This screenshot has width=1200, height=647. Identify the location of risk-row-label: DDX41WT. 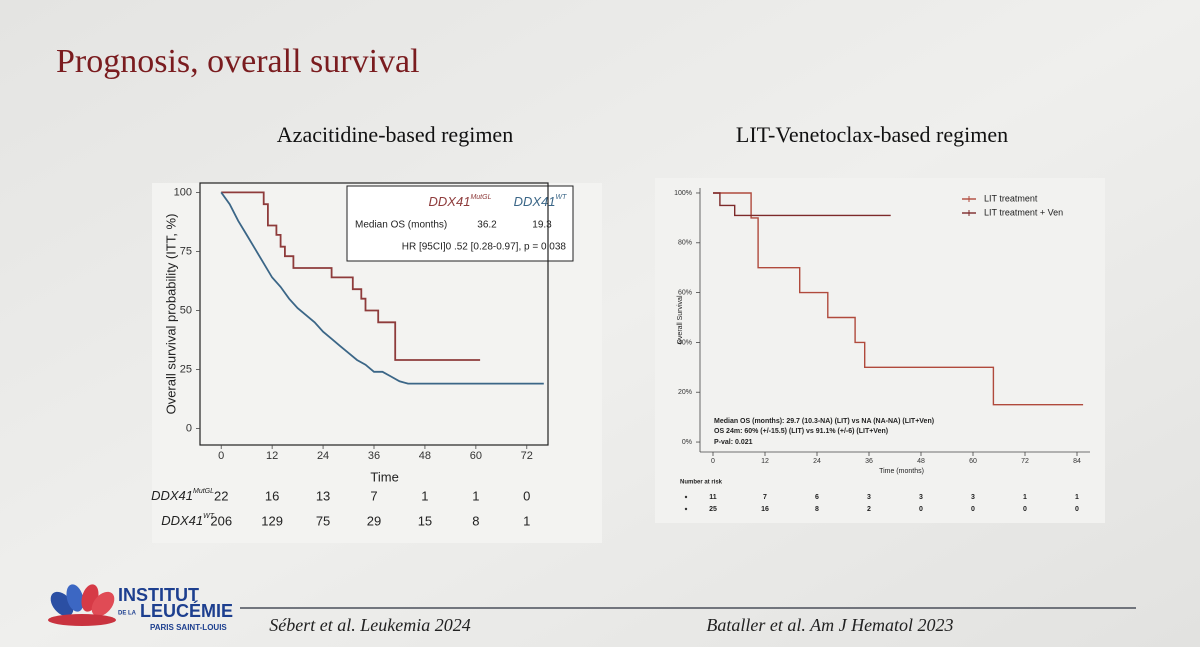
(188, 521).